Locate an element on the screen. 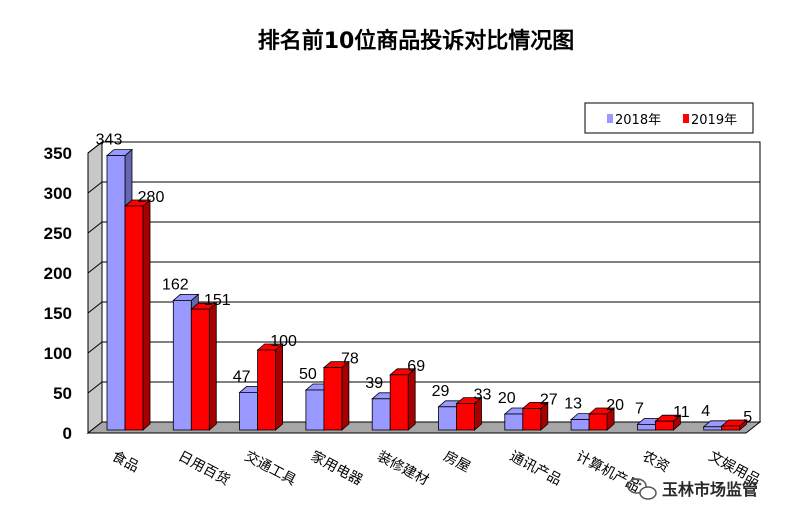 The width and height of the screenshot is (796, 523). x-axis-label: 家用电器 is located at coordinates (336, 468).